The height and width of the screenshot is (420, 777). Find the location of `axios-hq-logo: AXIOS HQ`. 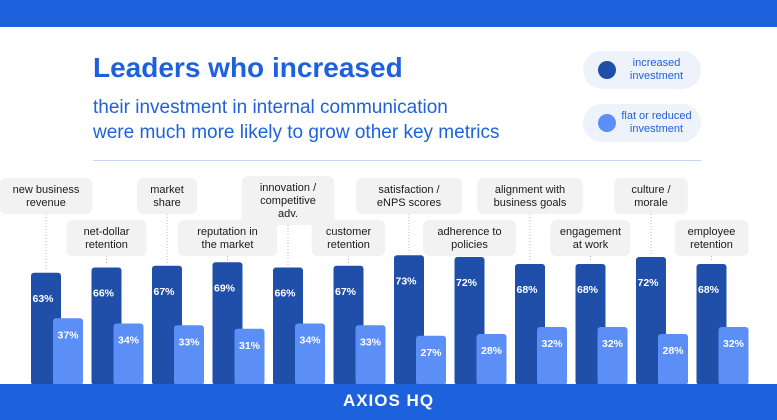

axios-hq-logo: AXIOS HQ is located at coordinates (388, 400).